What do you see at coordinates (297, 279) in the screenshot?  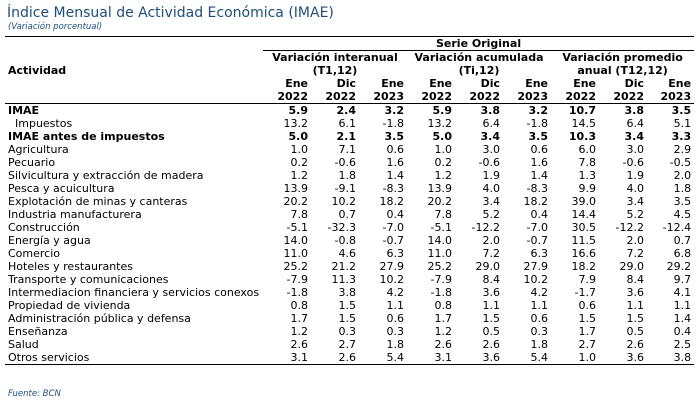 I see `value-cell: -7.9` at bounding box center [297, 279].